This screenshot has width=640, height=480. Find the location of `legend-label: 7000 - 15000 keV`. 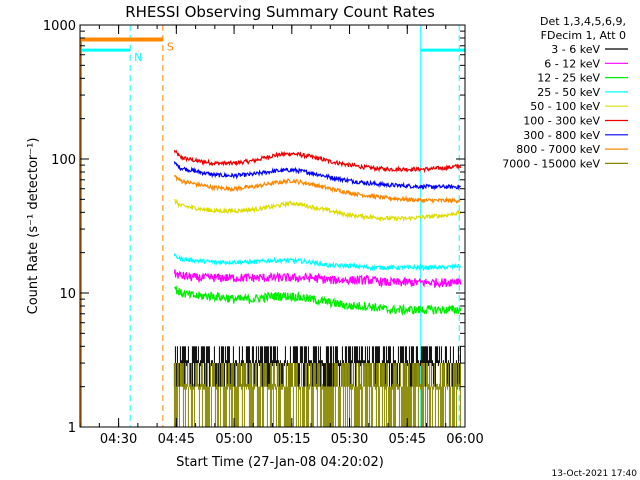

legend-label: 7000 - 15000 keV is located at coordinates (551, 163).